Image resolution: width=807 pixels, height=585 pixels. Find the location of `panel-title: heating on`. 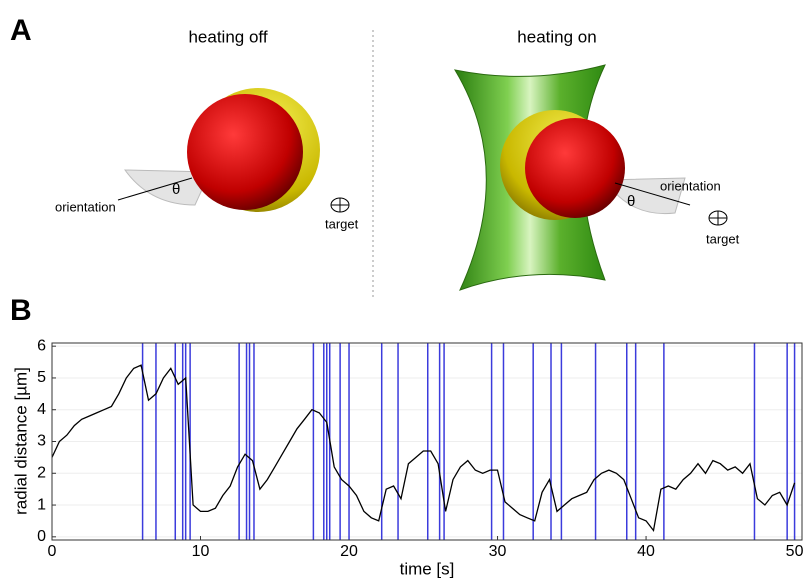

panel-title: heating on is located at coordinates (556, 36).